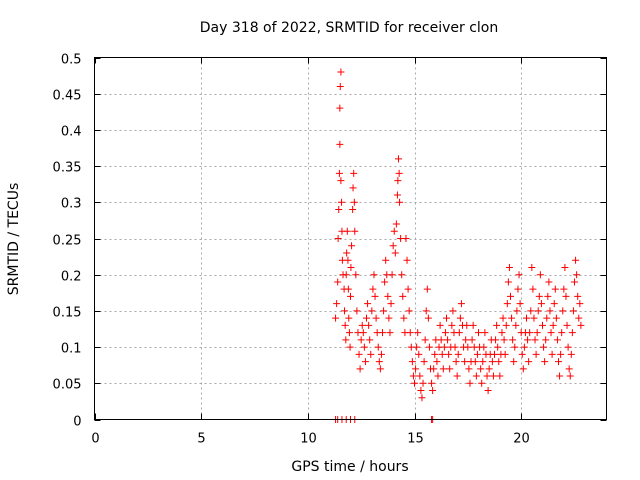  I want to click on y-tick-label: 0.05, so click(67, 385).